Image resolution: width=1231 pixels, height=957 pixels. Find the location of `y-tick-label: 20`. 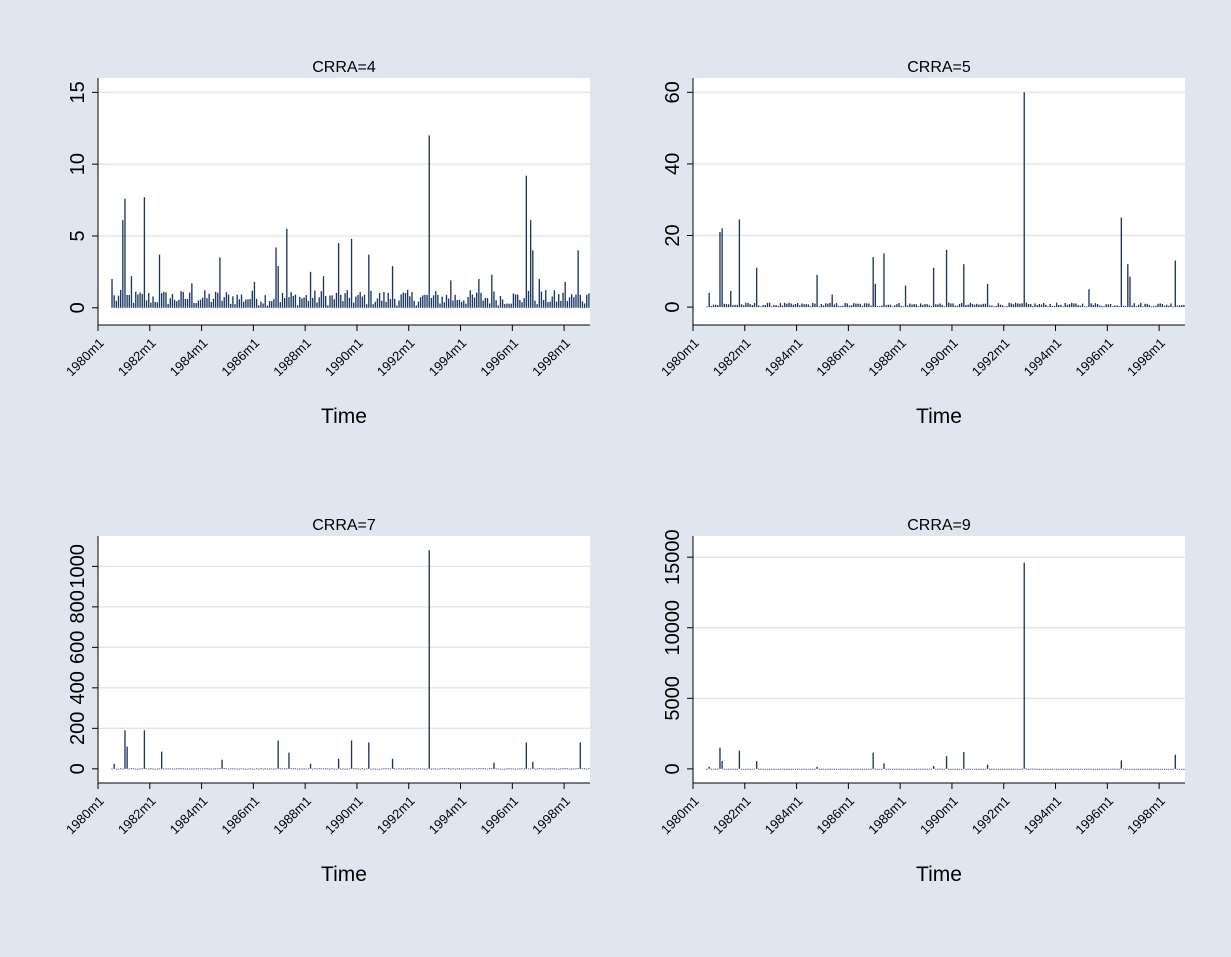

y-tick-label: 20 is located at coordinates (673, 235).